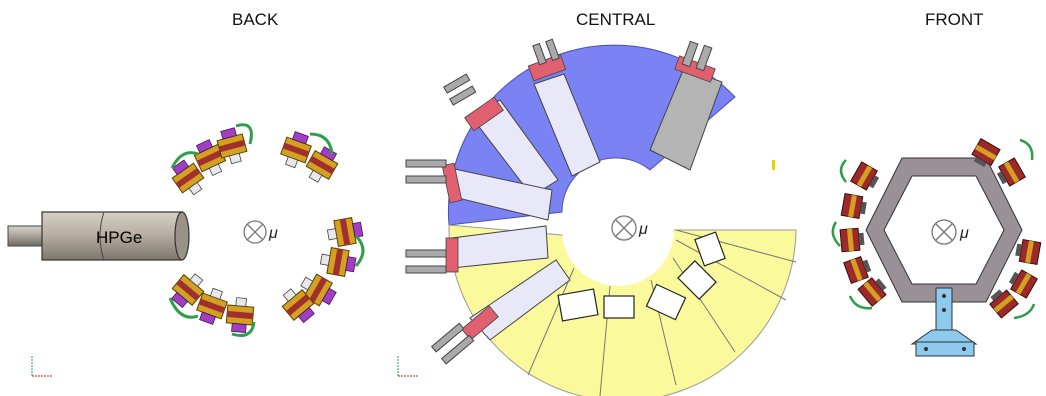 This screenshot has width=1046, height=396. What do you see at coordinates (310, 158) in the screenshot?
I see `back-module-upper-right` at bounding box center [310, 158].